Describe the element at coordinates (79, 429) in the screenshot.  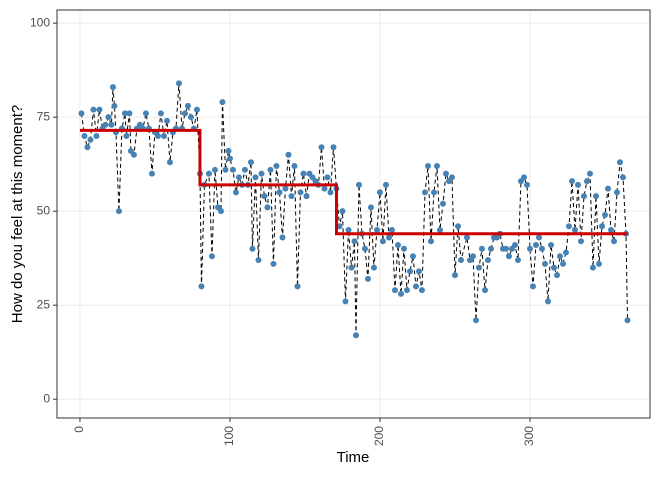
I see `x-tick-label: 0` at that location.